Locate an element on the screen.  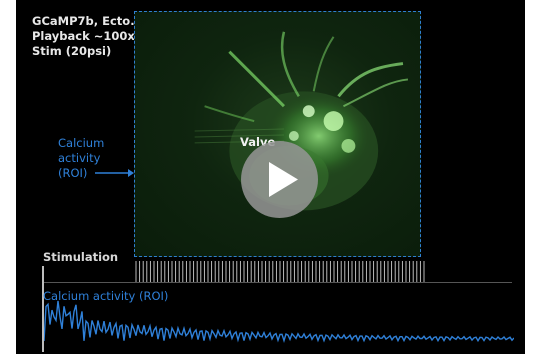
calcium-trace-label: Calcium activity (ROI) is located at coordinates (106, 296).